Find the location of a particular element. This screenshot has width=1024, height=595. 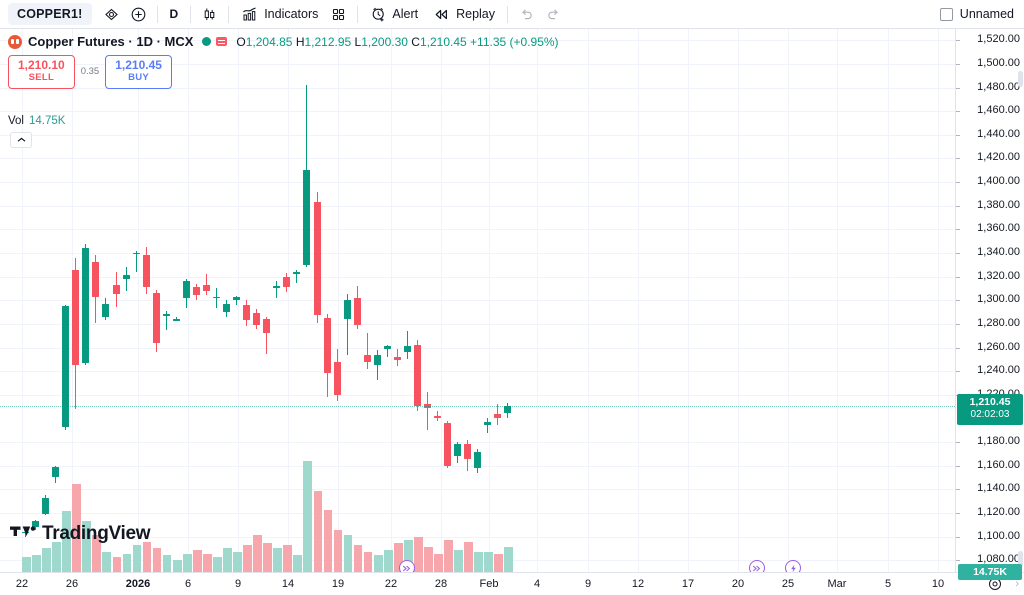

alert-label: Alert is located at coordinates (405, 14).